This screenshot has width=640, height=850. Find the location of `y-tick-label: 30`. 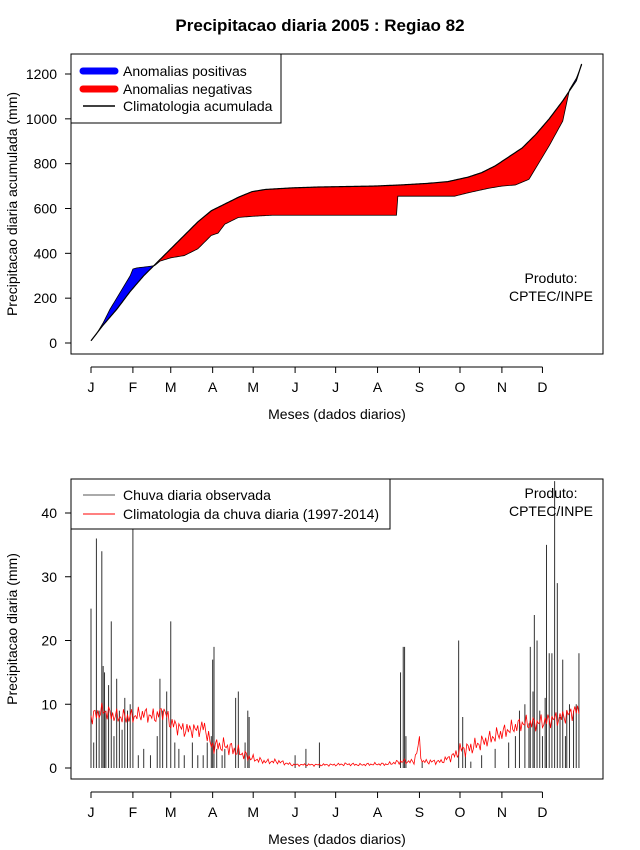

y-tick-label: 30 is located at coordinates (49, 577).